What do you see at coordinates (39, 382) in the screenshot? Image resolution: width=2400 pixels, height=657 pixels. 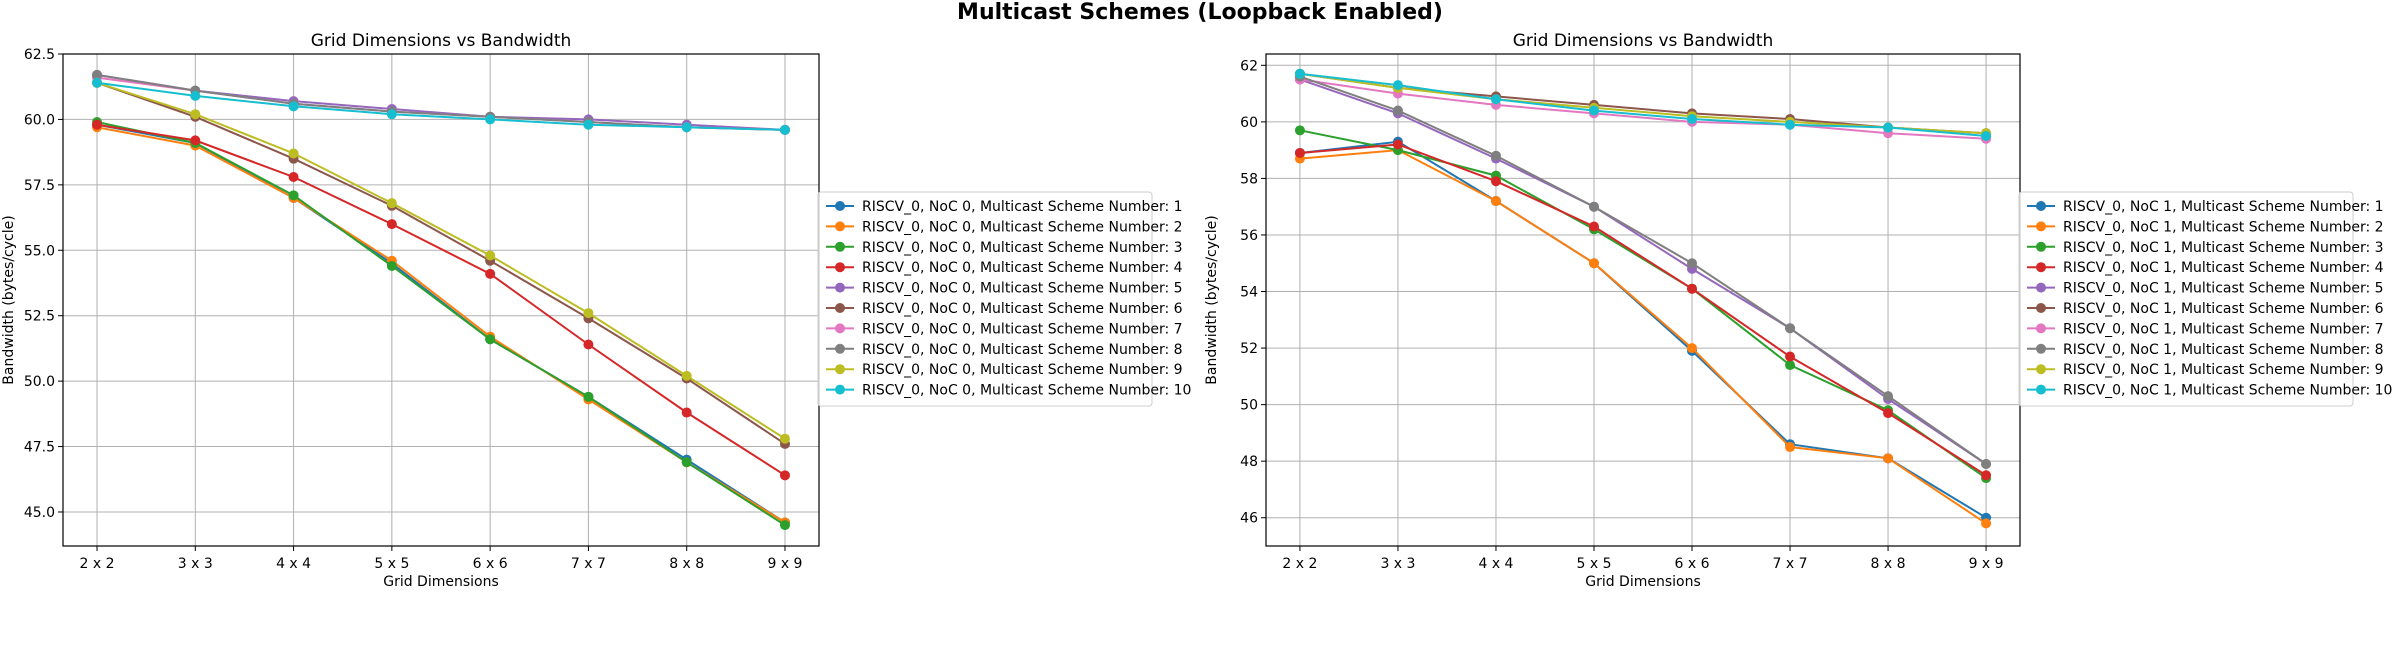 I see `y-tick-label: 50.0` at bounding box center [39, 382].